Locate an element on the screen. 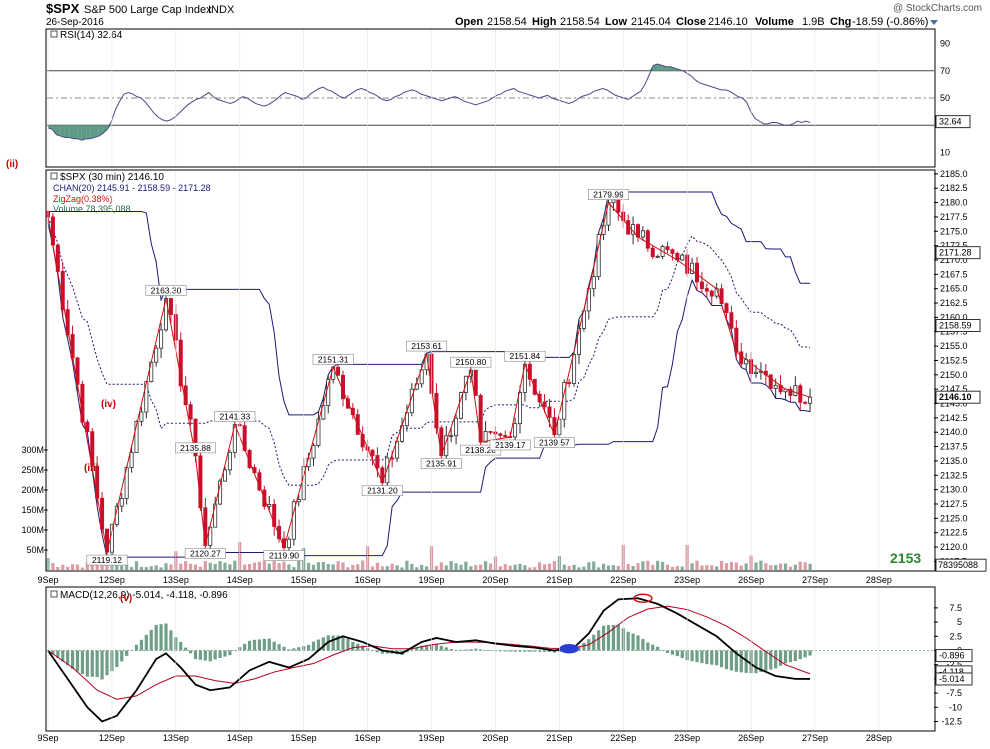  price-annotation: 2179.99 is located at coordinates (608, 195).